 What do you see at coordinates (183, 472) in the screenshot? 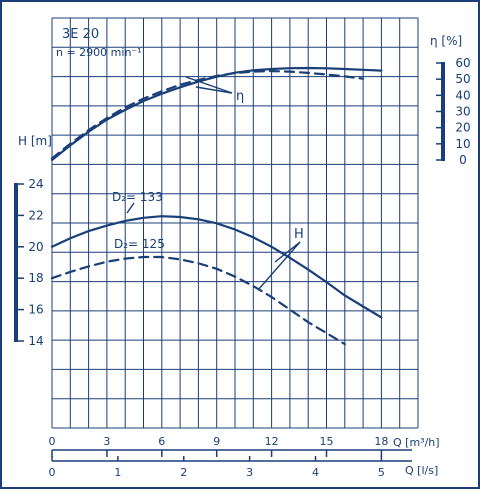
I see `x-secondary-tick-label: 2` at bounding box center [183, 472].